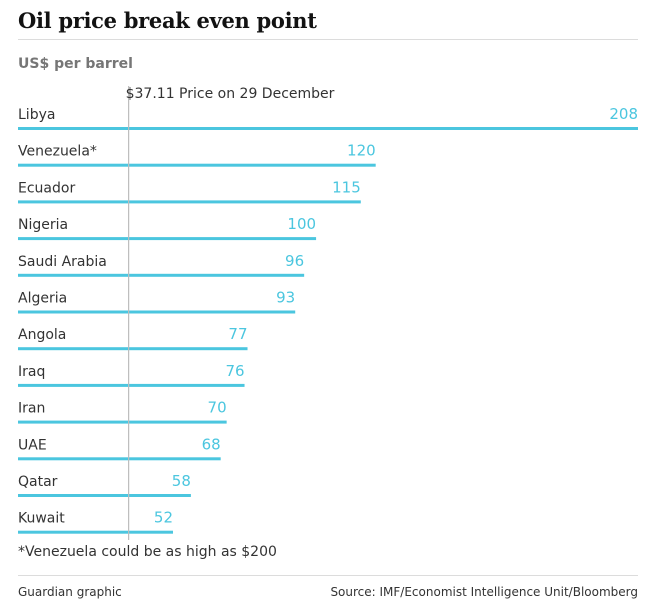 Image resolution: width=652 pixels, height=601 pixels. What do you see at coordinates (294, 261) in the screenshot?
I see `value-label: 96` at bounding box center [294, 261].